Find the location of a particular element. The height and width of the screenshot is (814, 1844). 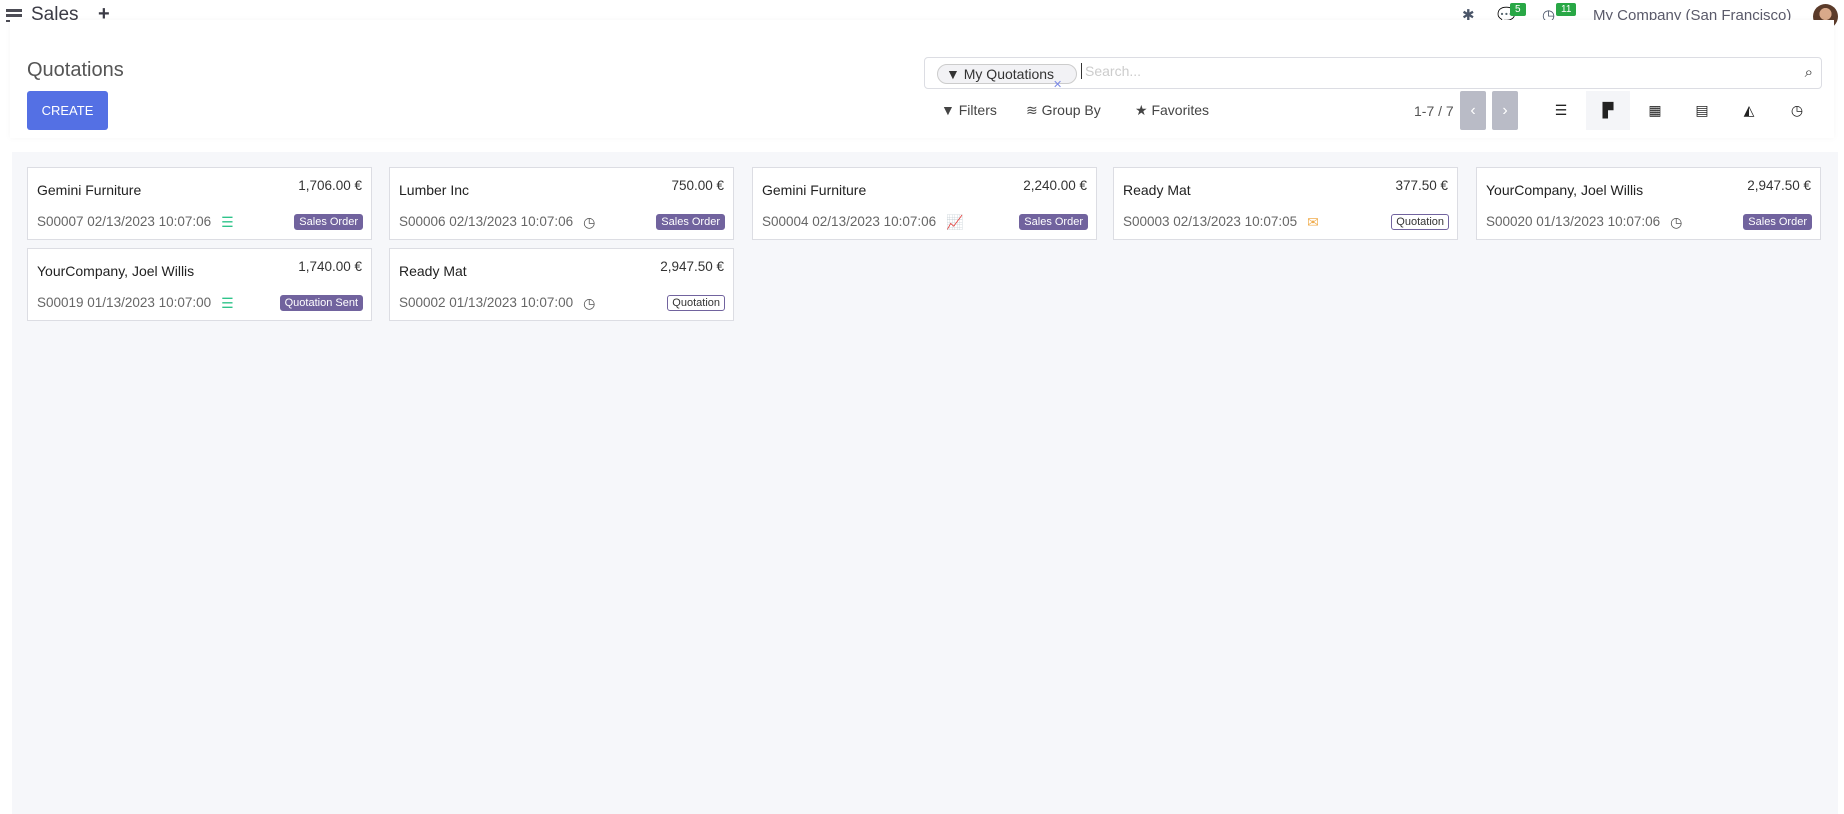

bug-icon: ✱ is located at coordinates (1468, 15).